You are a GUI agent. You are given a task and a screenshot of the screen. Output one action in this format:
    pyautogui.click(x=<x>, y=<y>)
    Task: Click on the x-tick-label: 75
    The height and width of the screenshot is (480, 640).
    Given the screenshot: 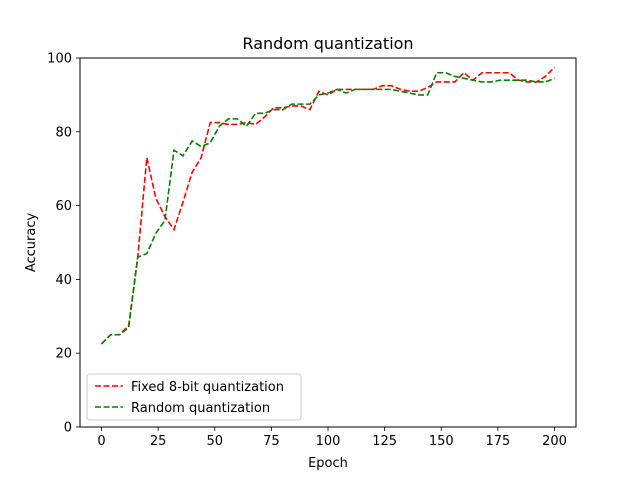 What is the action you would take?
    pyautogui.click(x=271, y=441)
    